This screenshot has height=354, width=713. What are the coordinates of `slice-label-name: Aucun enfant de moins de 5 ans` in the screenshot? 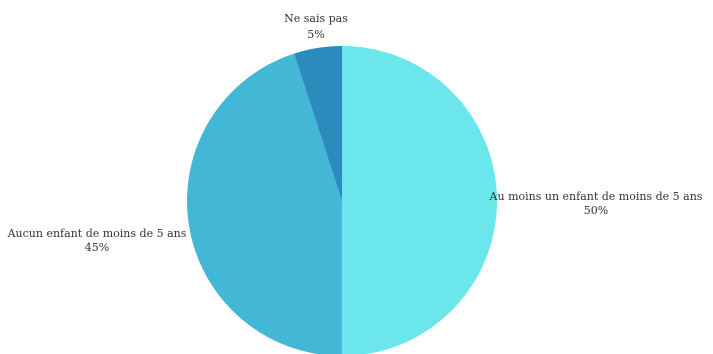 It's located at (97, 233).